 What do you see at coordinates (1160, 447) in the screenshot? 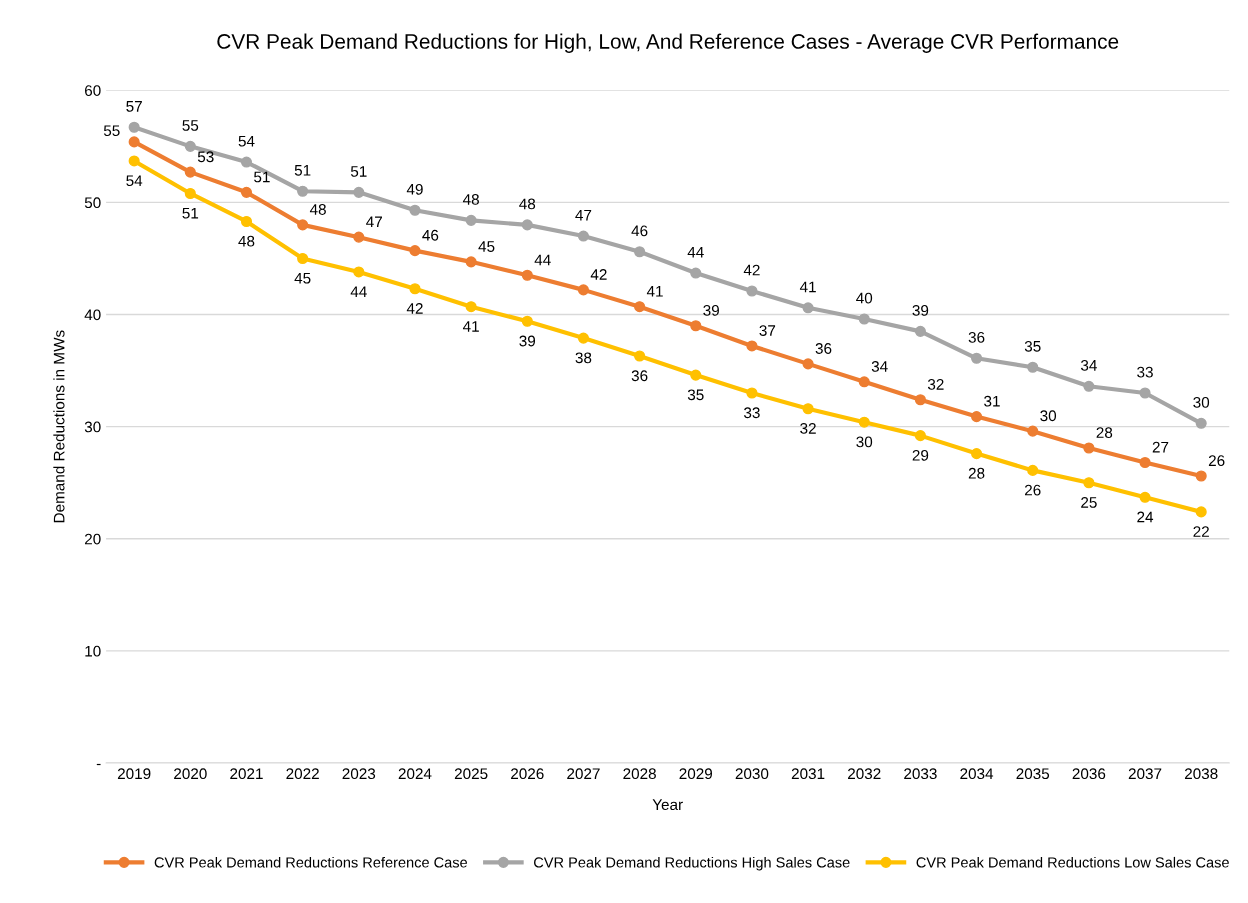
I see `data-label: 27` at bounding box center [1160, 447].